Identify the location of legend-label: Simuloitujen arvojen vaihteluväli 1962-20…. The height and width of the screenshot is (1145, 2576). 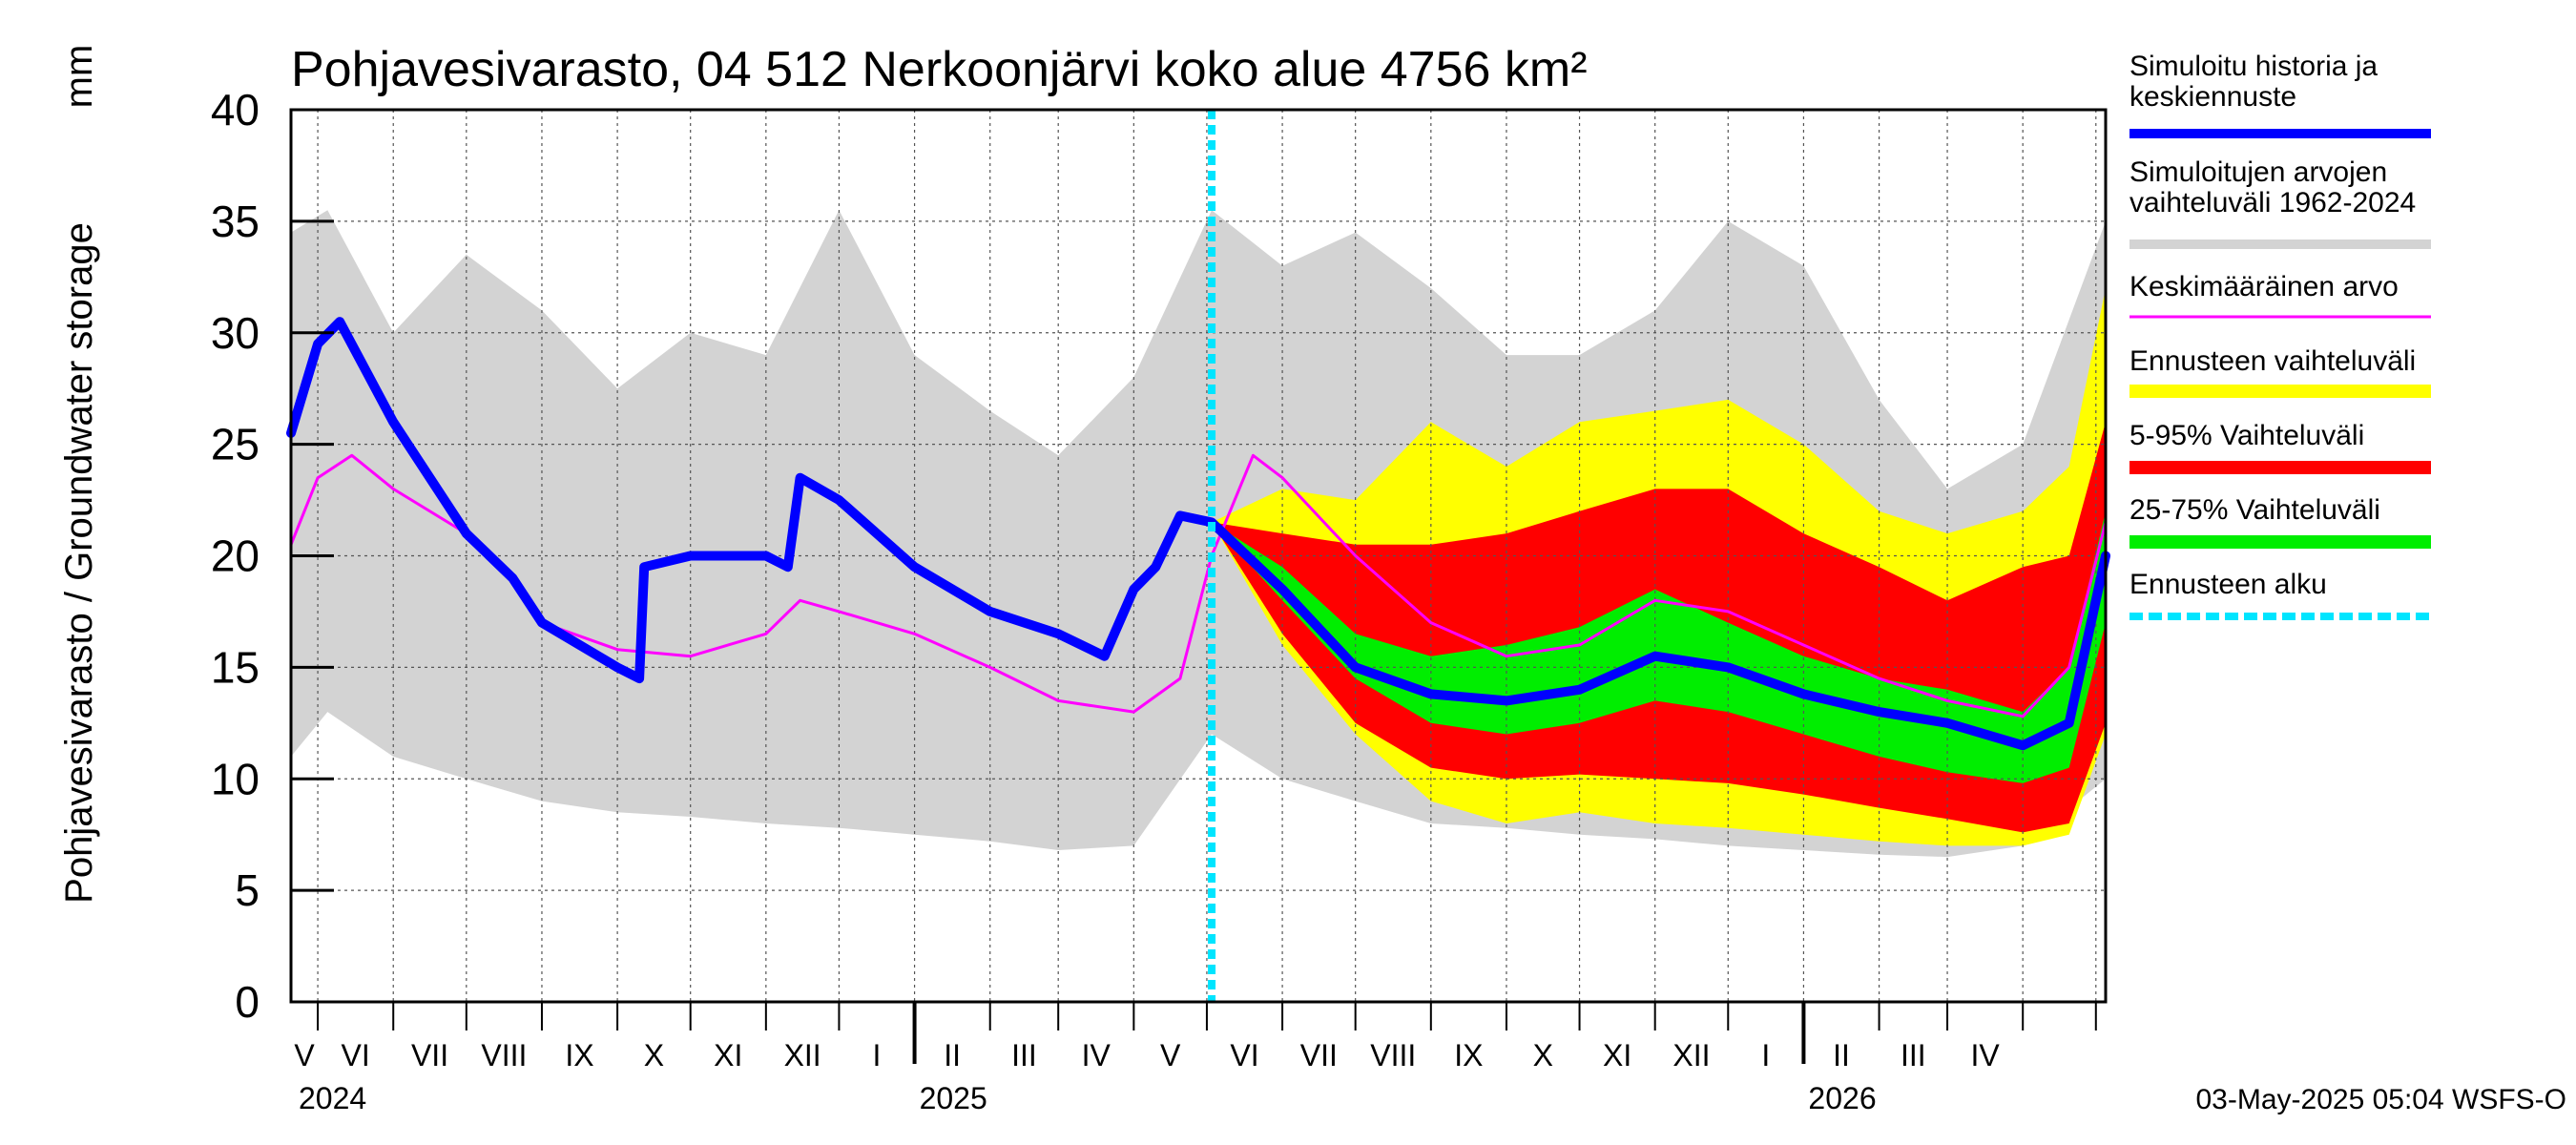
(2272, 187).